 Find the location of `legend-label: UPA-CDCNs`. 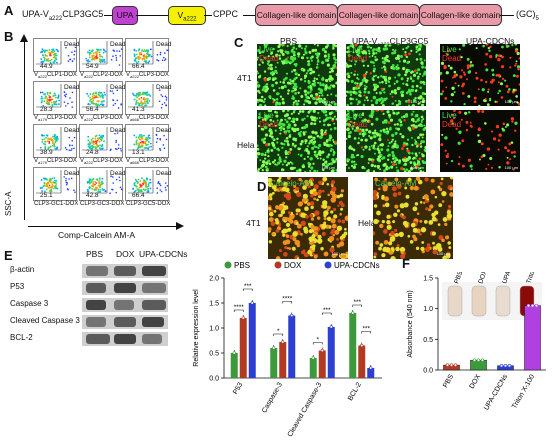

legend-label: UPA-CDCNs is located at coordinates (357, 265).